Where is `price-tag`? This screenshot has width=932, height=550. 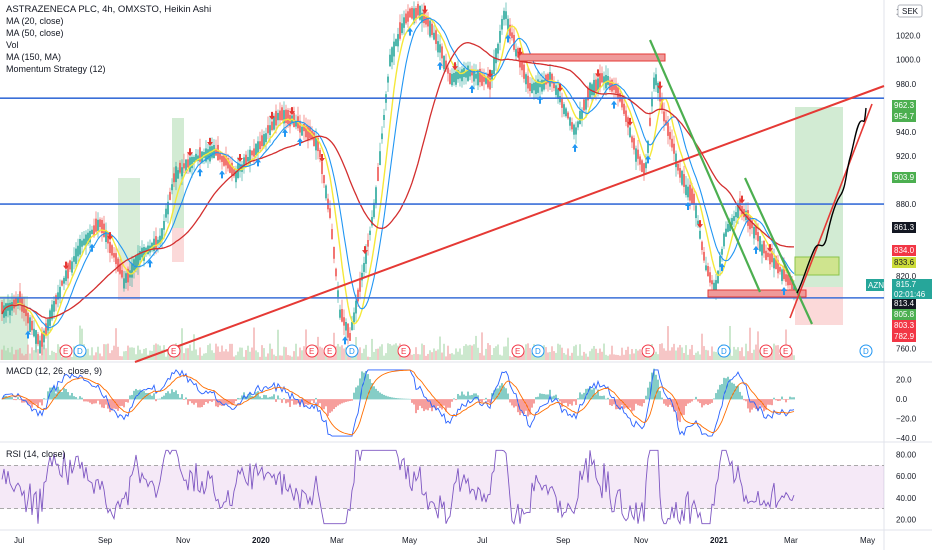 price-tag is located at coordinates (904, 325).